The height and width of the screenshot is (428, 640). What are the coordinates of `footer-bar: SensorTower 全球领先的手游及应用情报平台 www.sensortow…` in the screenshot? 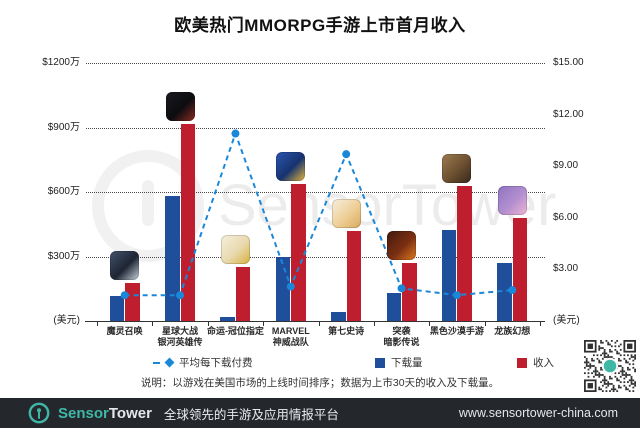 It's located at (320, 413).